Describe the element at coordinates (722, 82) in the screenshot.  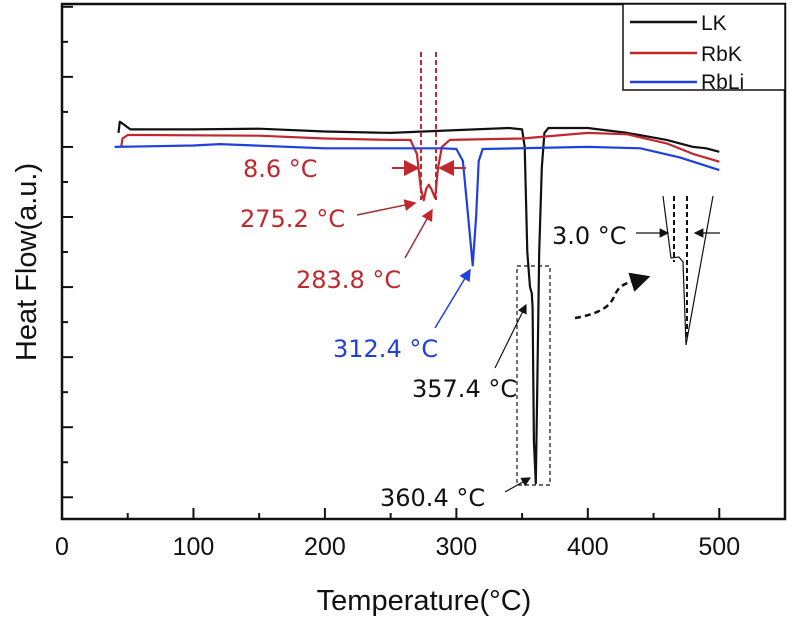
I see `legend-label-rbli: RbLi` at that location.